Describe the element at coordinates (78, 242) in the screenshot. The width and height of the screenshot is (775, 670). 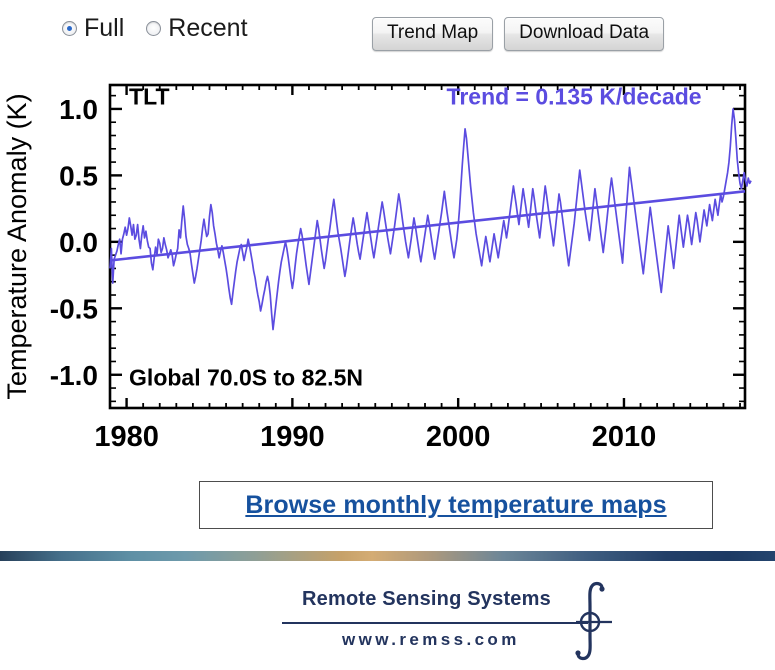
I see `y-axis-tick-label: 0.0` at that location.